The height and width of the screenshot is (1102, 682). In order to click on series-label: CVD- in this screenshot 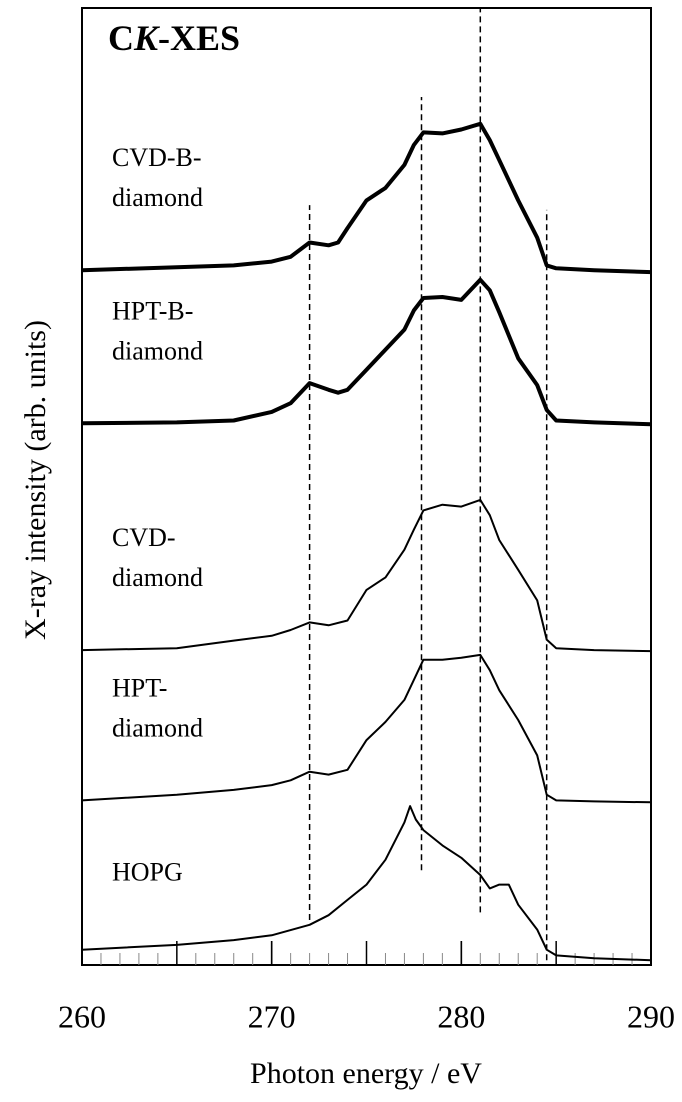, I will do `click(144, 537)`.